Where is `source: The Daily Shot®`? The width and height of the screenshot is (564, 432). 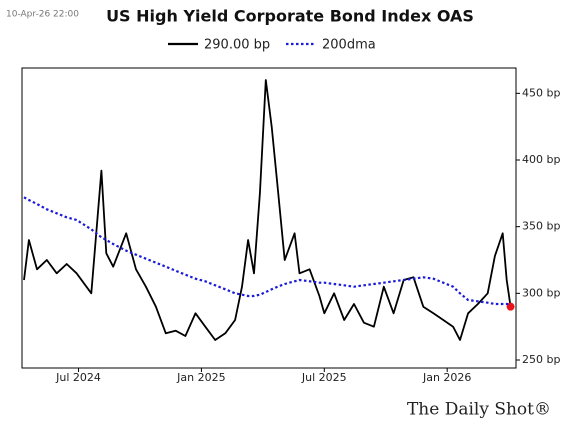
source: The Daily Shot® is located at coordinates (479, 410).